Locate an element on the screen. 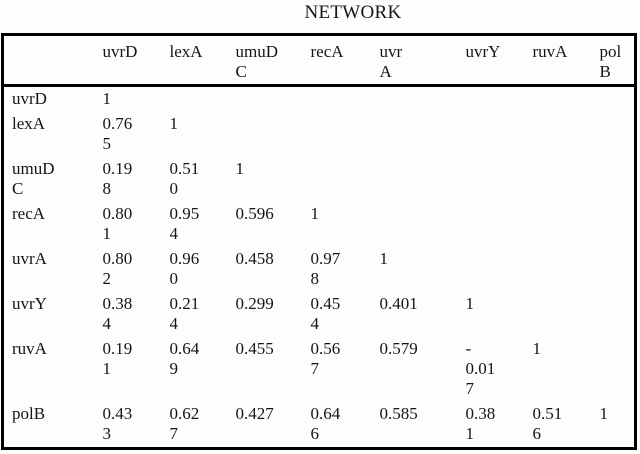 The height and width of the screenshot is (454, 640). table-row-uvrd: uvrD 1 is located at coordinates (319, 99).